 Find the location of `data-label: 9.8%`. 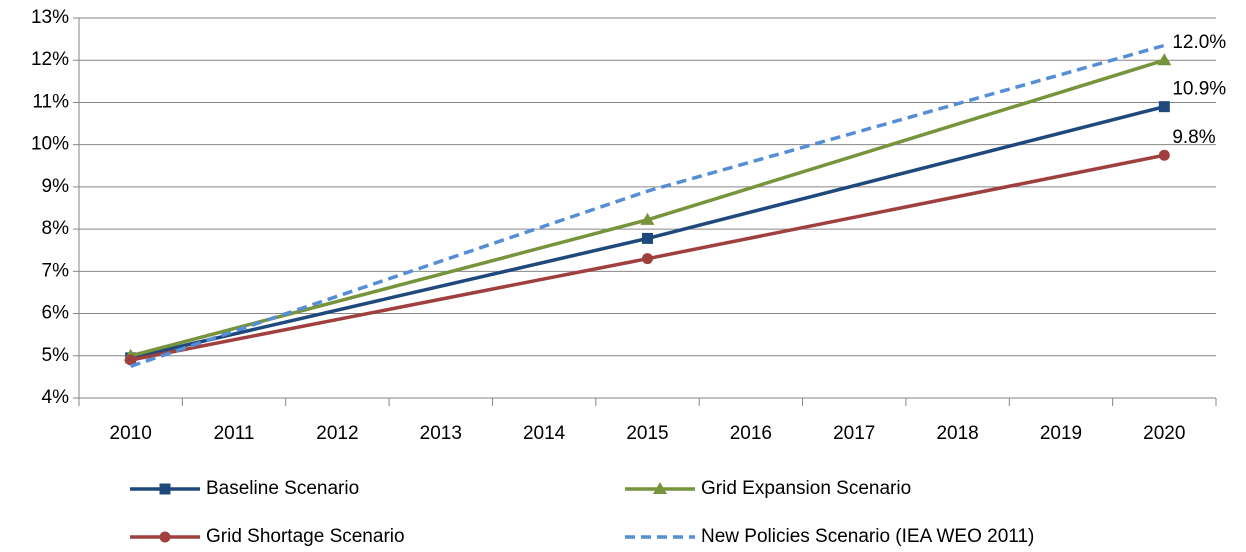

data-label: 9.8% is located at coordinates (1193, 137).